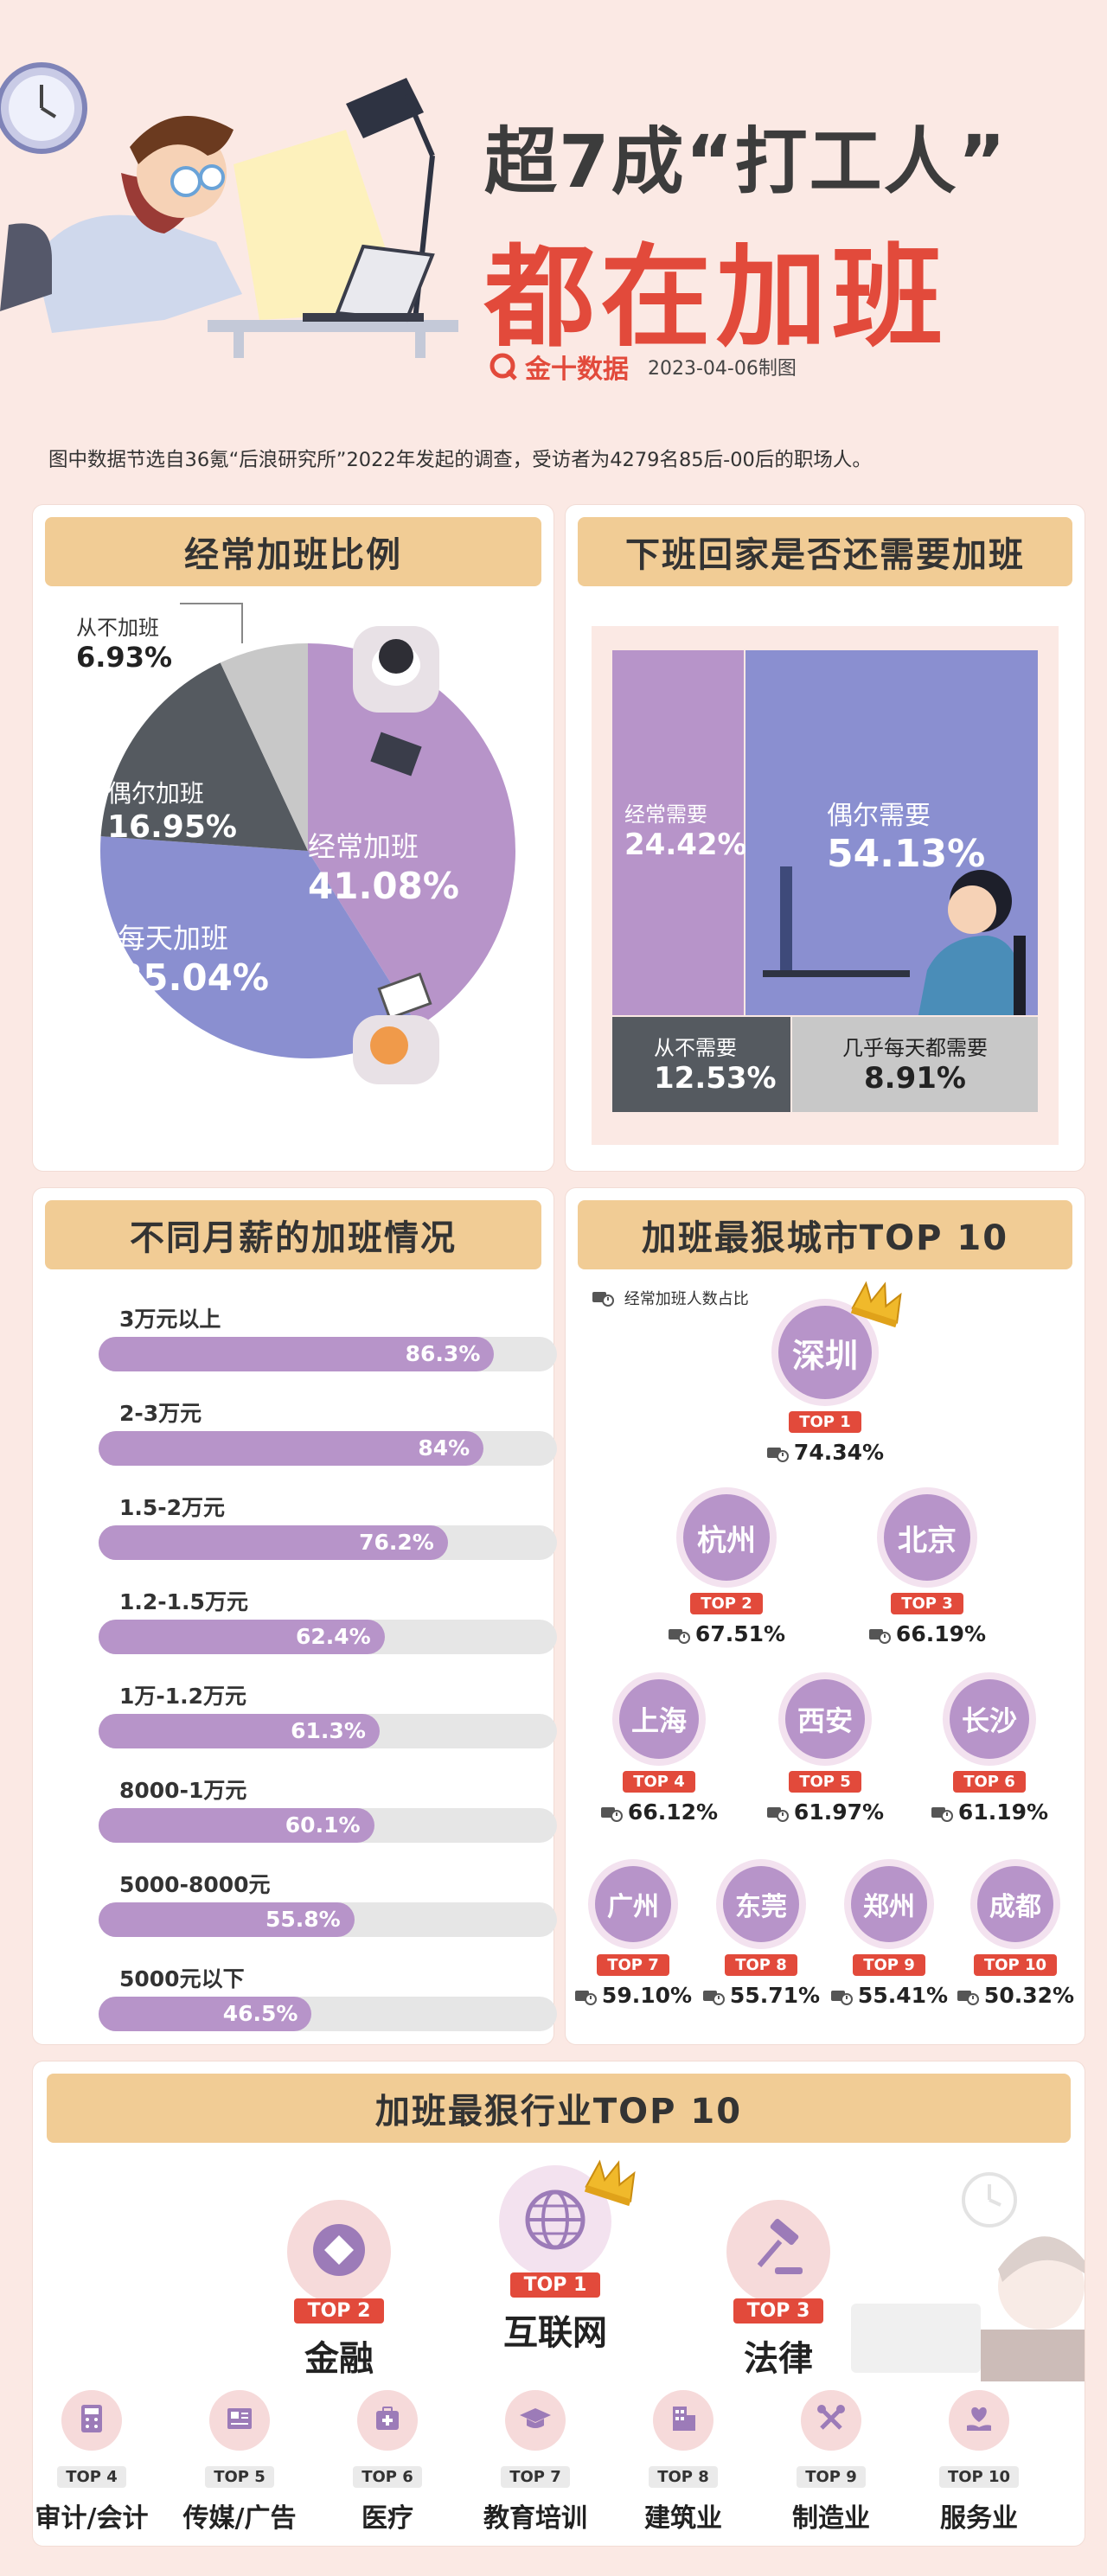  Describe the element at coordinates (894, 941) in the screenshot. I see `remote-worker-illustration` at that location.